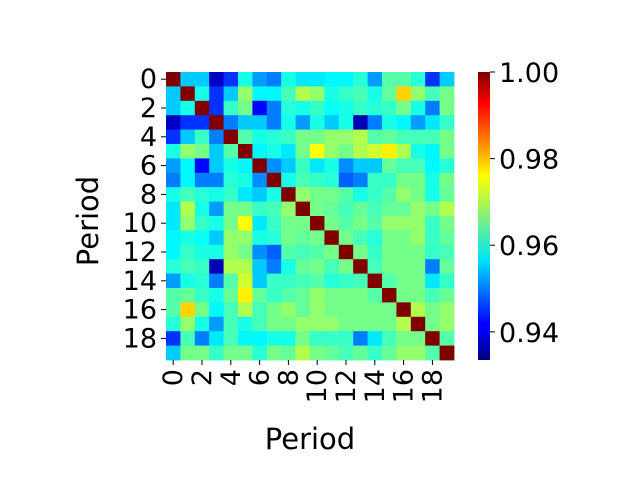 This screenshot has width=640, height=480. What do you see at coordinates (140, 338) in the screenshot?
I see `y-tick-label: 18` at bounding box center [140, 338].